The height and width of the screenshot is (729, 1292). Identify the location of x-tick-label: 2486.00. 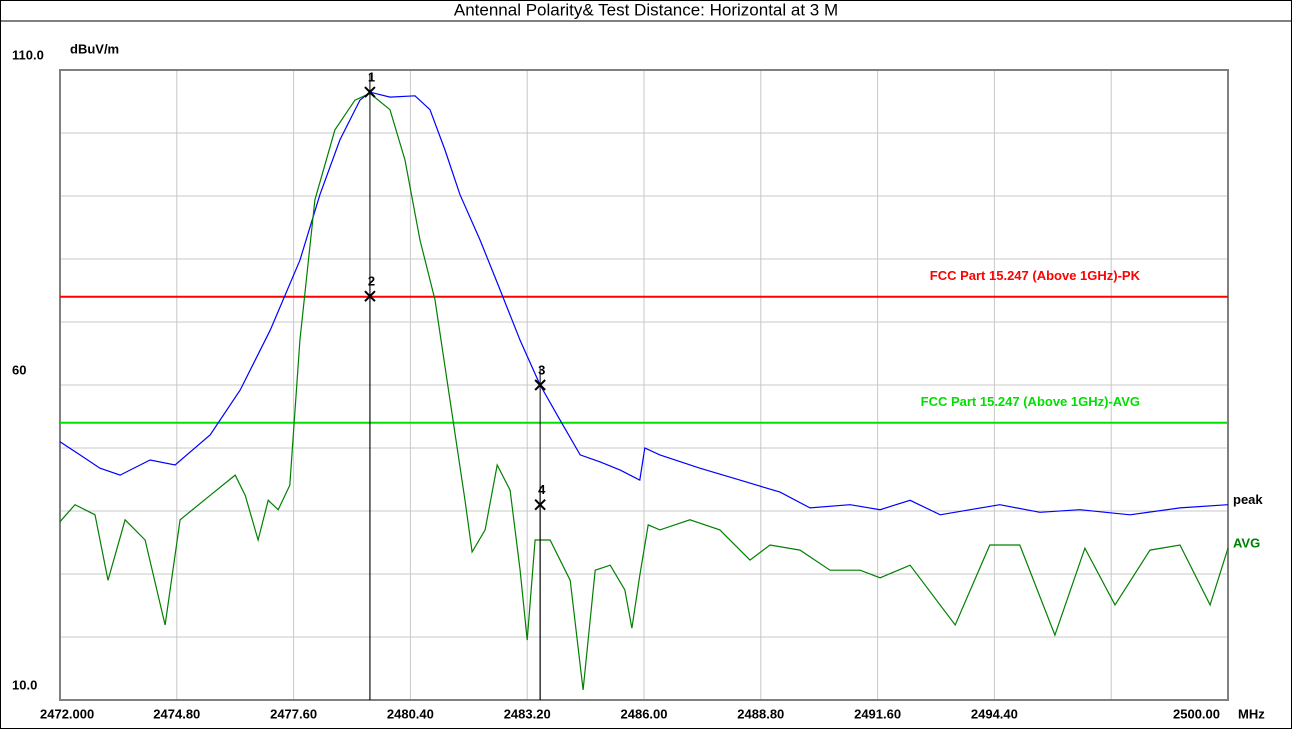
(644, 713).